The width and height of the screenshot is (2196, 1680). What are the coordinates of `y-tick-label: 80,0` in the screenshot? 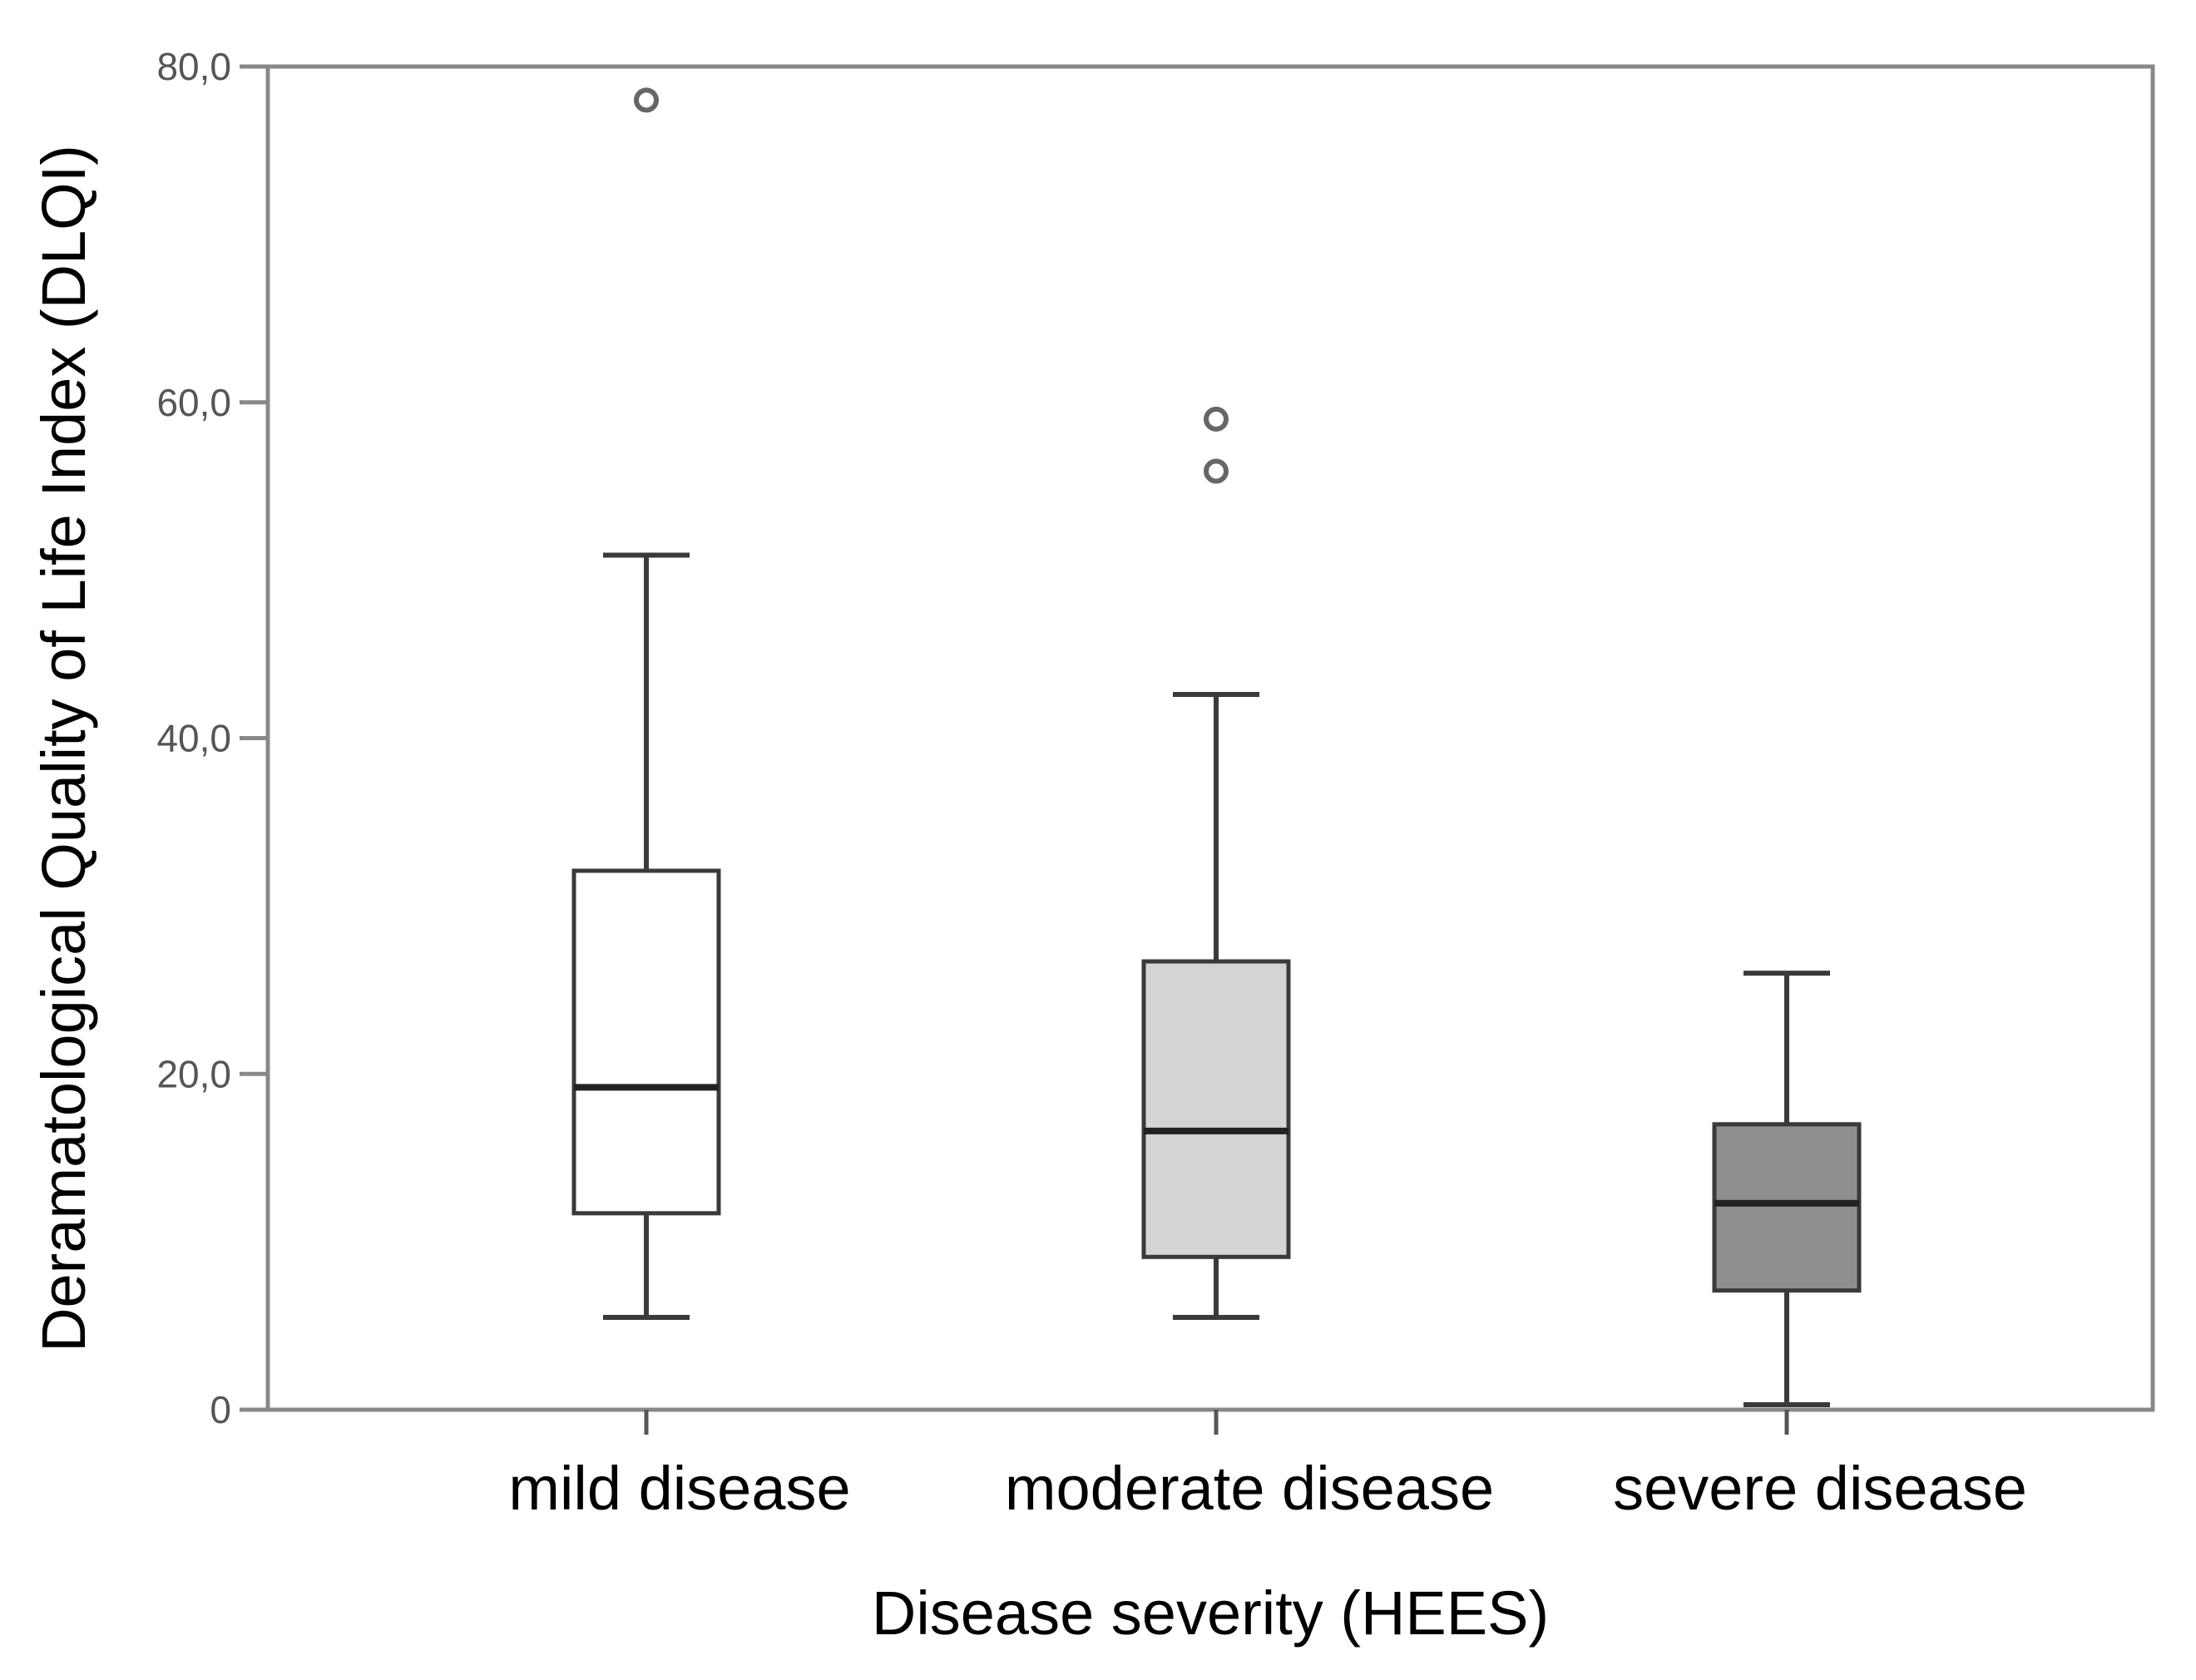 It's located at (193, 66).